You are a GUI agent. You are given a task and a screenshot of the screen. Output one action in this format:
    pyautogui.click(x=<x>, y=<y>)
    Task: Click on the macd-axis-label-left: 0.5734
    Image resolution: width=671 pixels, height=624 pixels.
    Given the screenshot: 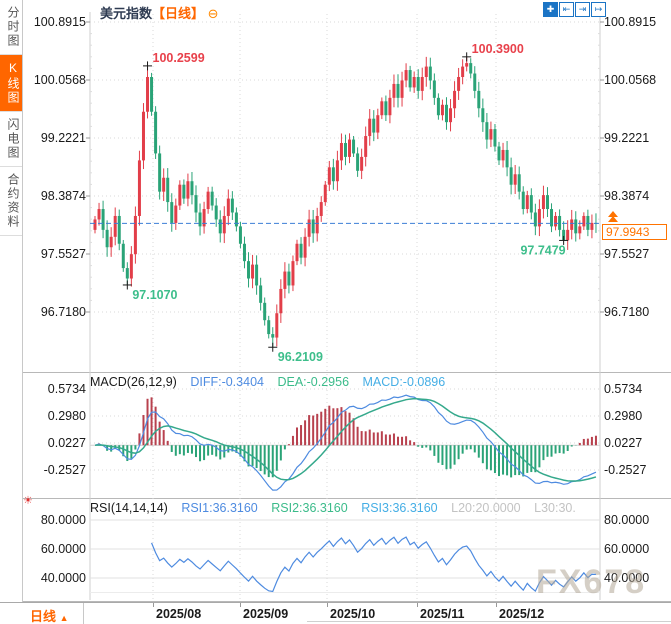 What is the action you would take?
    pyautogui.click(x=67, y=389)
    